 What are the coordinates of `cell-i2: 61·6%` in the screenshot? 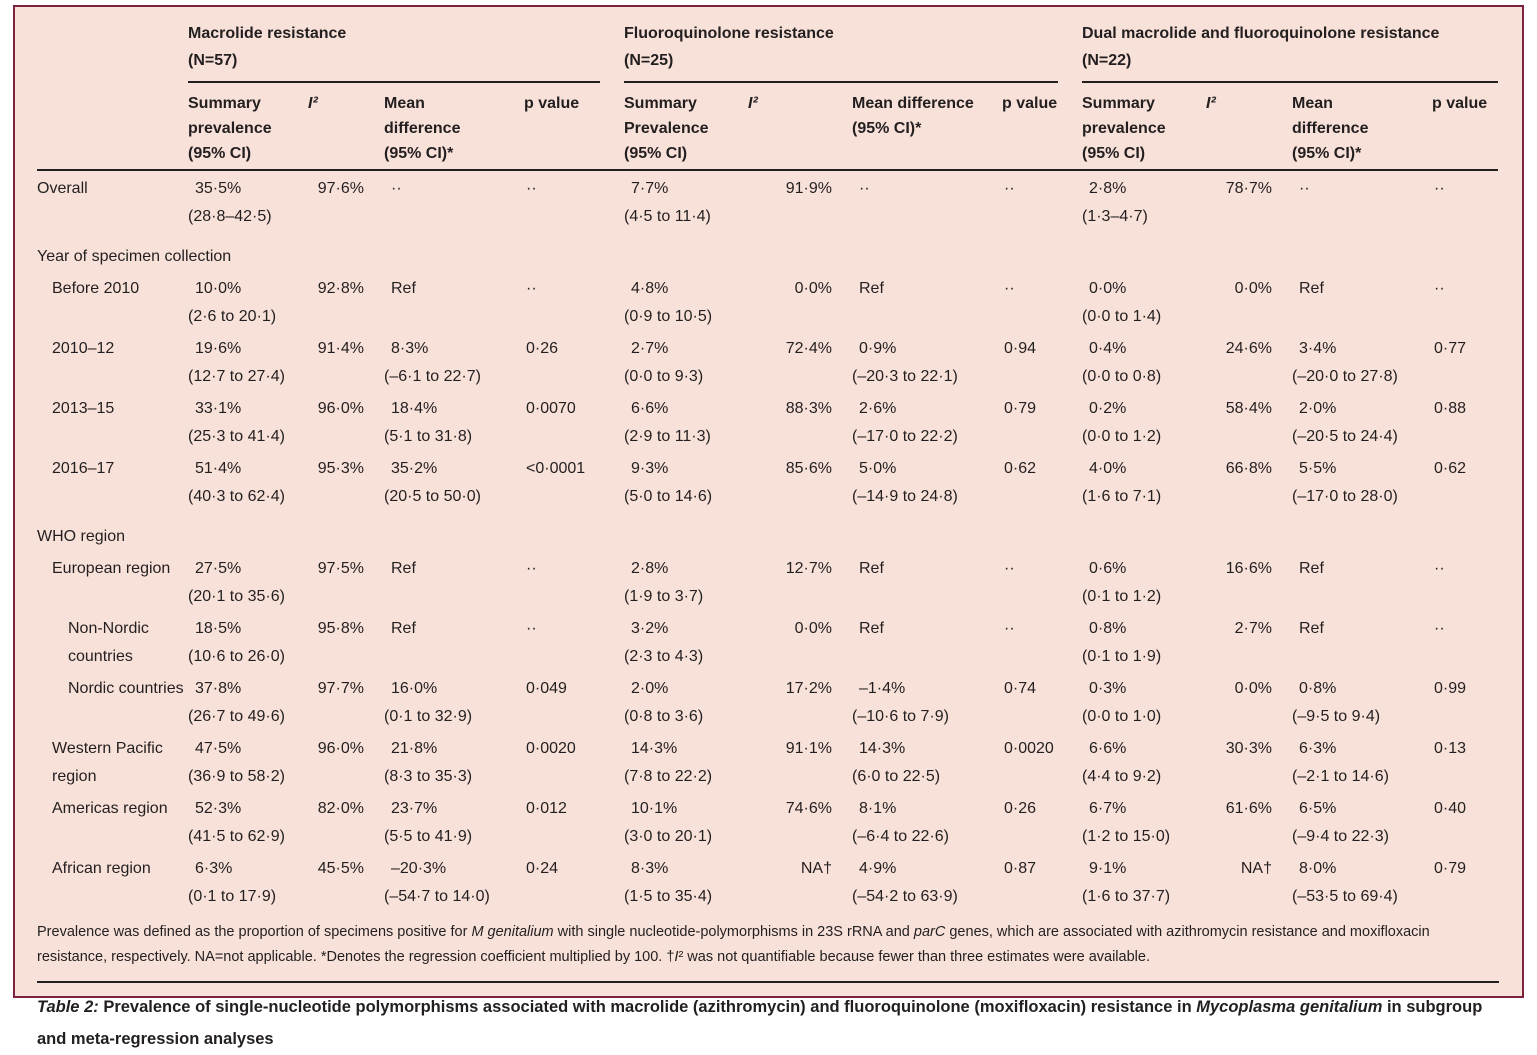 It's located at (1248, 808).